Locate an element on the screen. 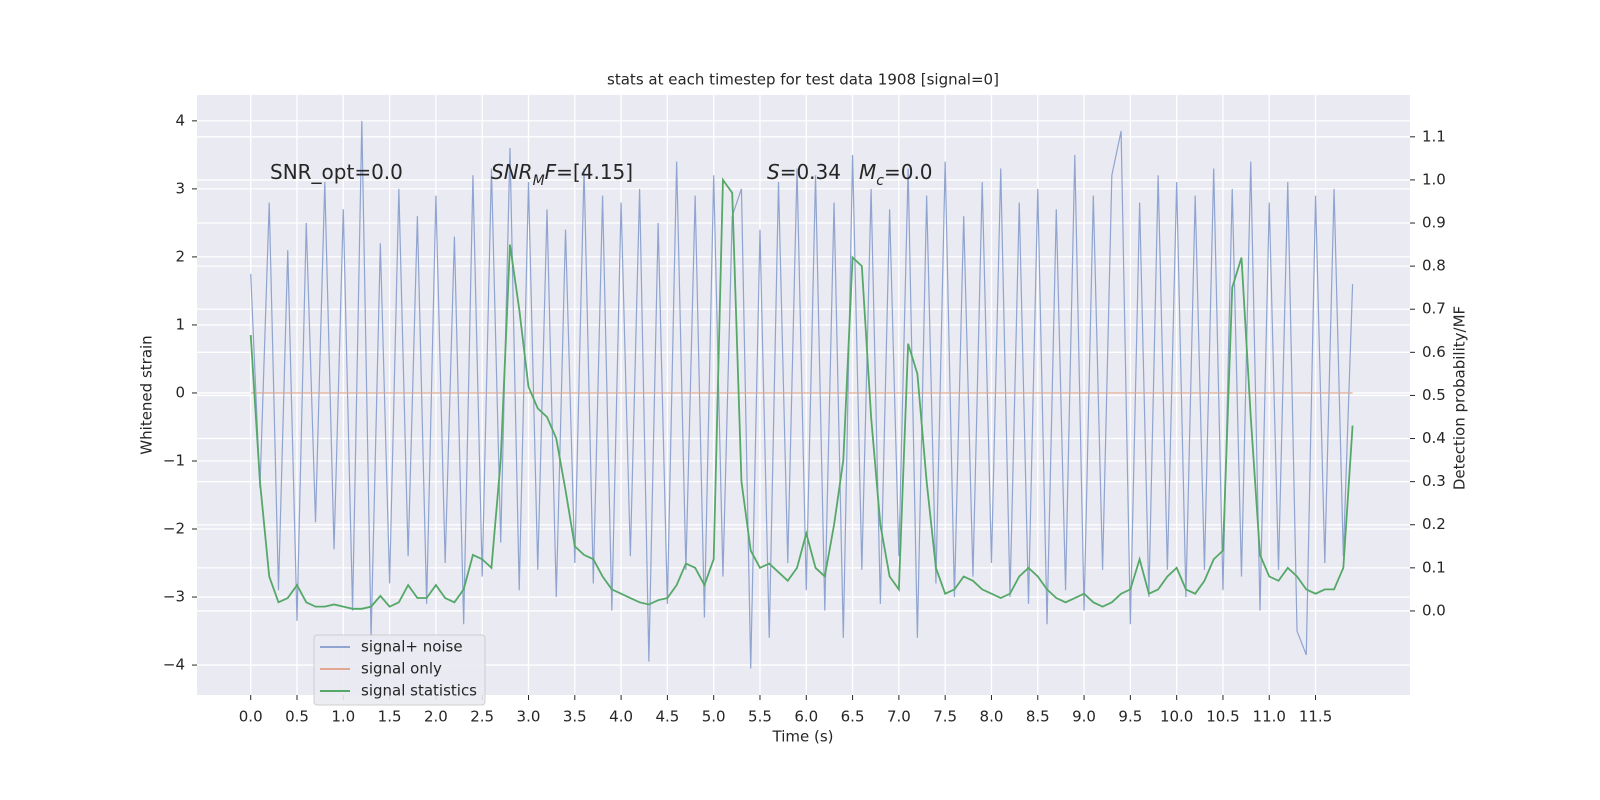 This screenshot has width=1600, height=800. x-tick-label: 0.0 is located at coordinates (251, 717).